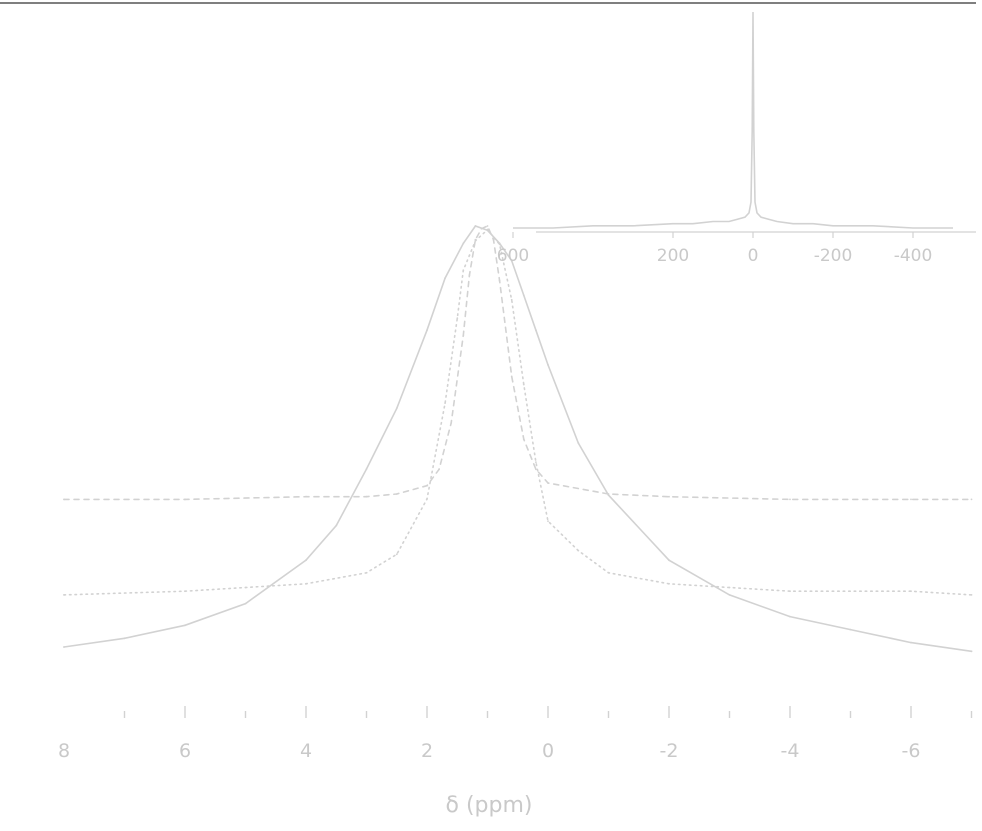 This screenshot has height=831, width=982. What do you see at coordinates (306, 751) in the screenshot?
I see `x-tick-label: 4` at bounding box center [306, 751].